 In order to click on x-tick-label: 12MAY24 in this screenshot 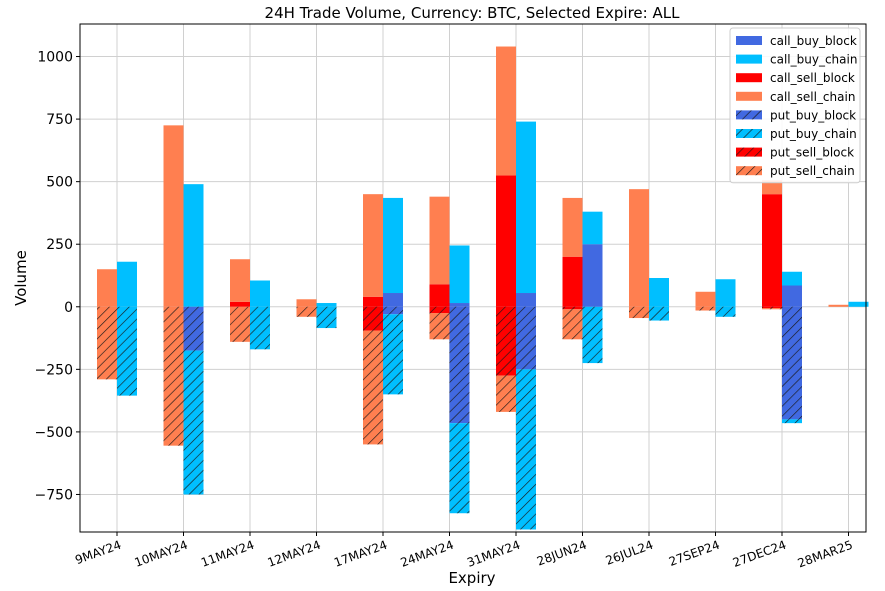, I will do `click(294, 554)`.